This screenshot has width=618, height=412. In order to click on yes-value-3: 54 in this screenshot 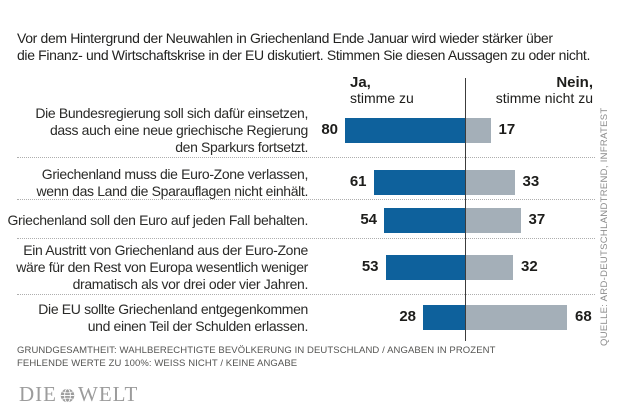, I will do `click(368, 219)`.